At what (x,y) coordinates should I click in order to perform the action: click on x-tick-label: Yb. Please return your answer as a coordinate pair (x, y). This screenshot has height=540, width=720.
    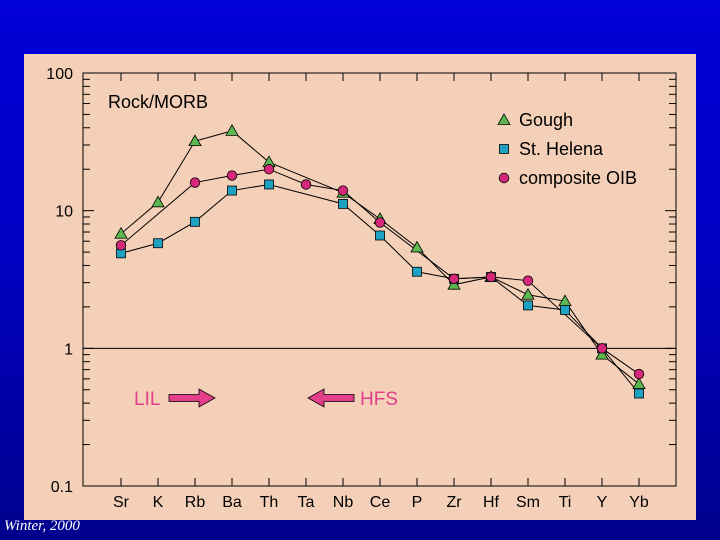
    Looking at the image, I should click on (639, 502).